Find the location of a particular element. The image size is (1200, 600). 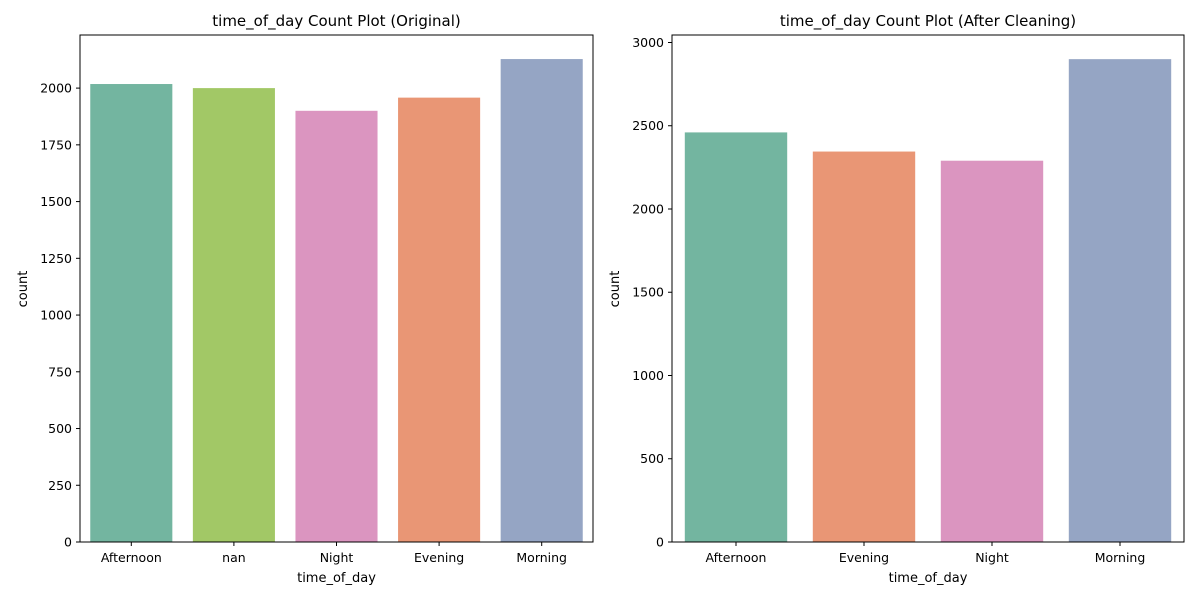

y-tick-label: 1750 is located at coordinates (56, 144).